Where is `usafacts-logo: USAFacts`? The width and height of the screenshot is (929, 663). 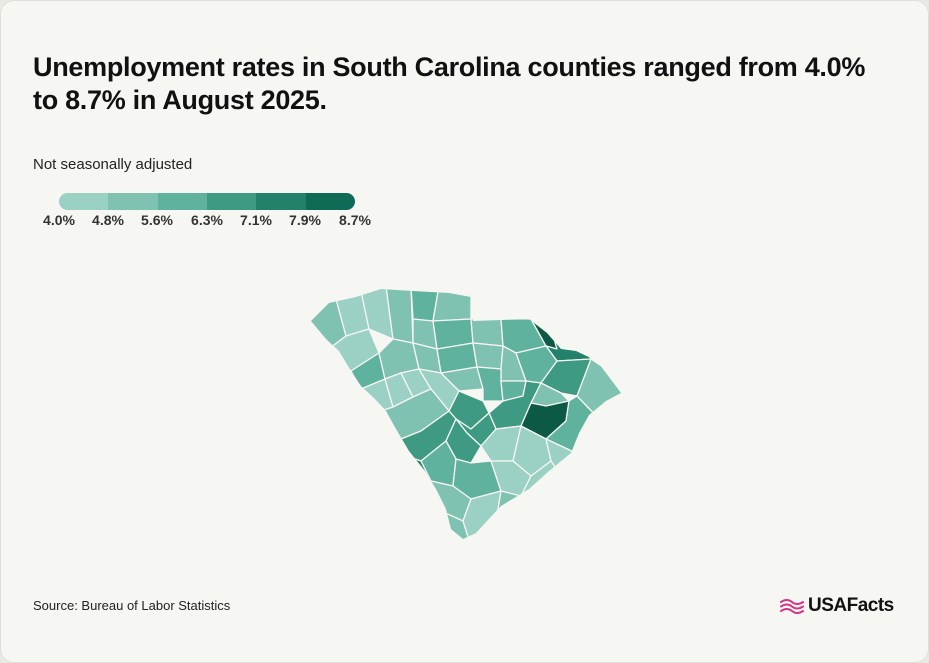
usafacts-logo: USAFacts is located at coordinates (837, 606).